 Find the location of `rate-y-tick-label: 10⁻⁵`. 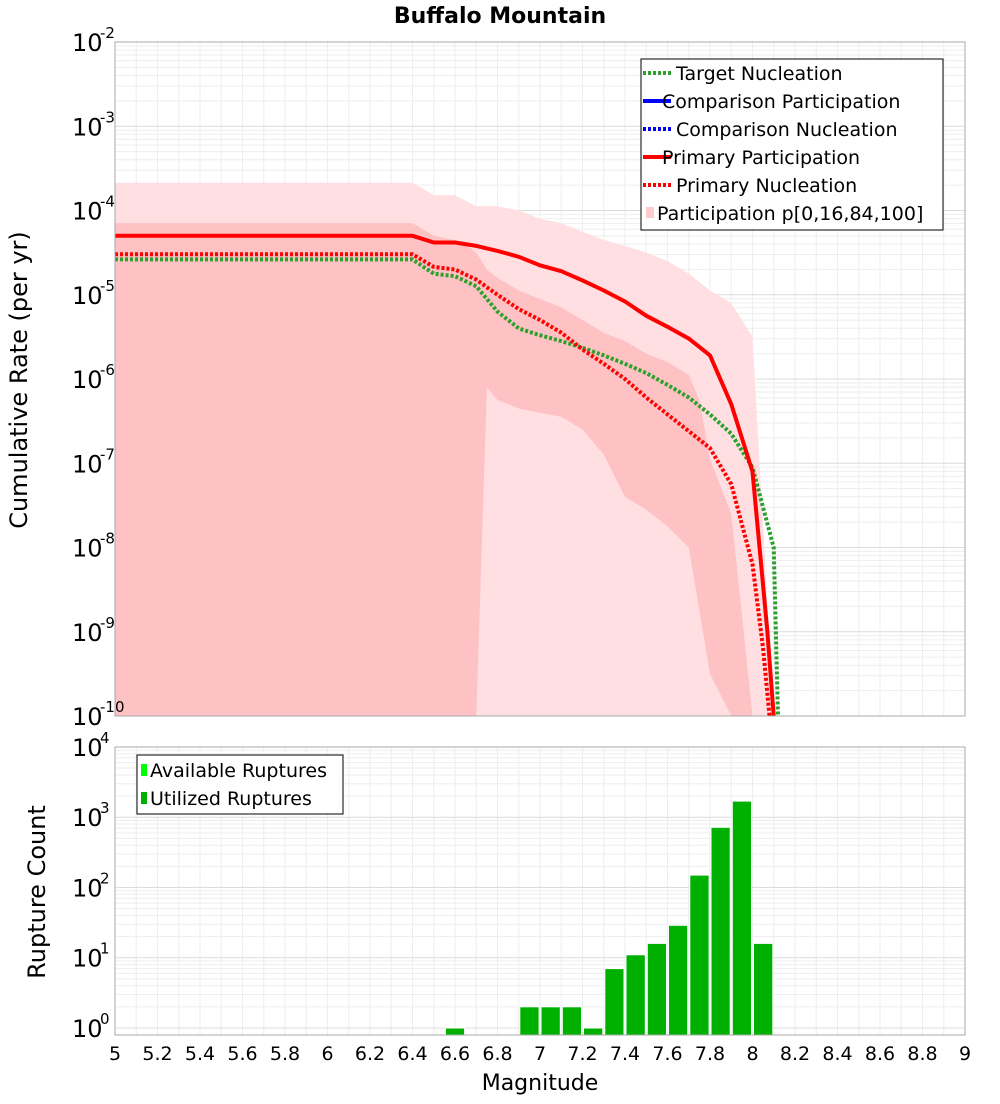

rate-y-tick-label: 10⁻⁵ is located at coordinates (93, 293).